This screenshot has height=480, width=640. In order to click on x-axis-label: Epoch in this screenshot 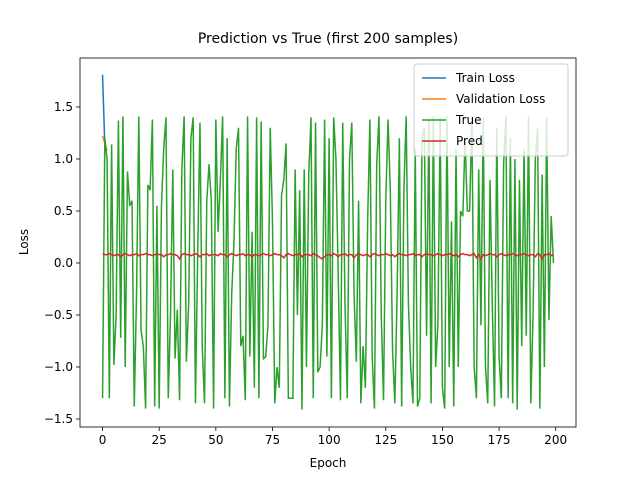, I will do `click(328, 463)`.